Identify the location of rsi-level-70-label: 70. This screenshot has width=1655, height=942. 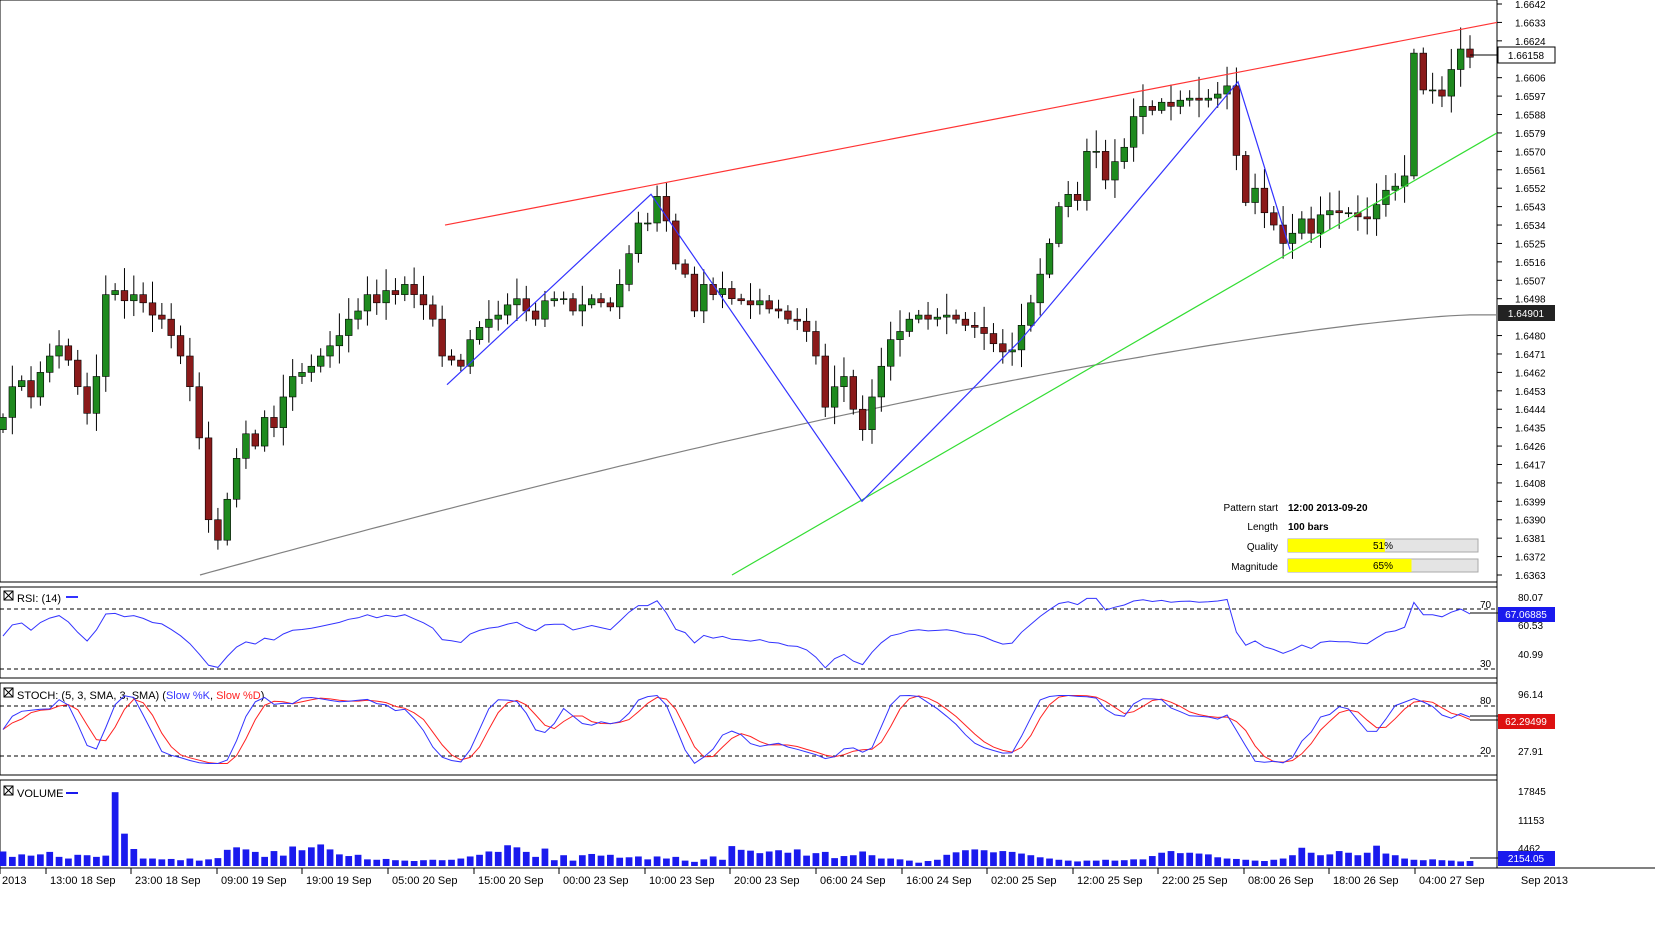
(1486, 605).